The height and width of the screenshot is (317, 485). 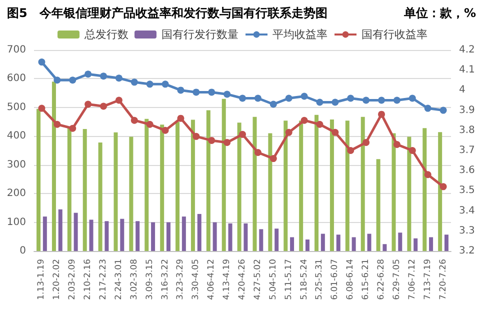 I want to click on legend-label: 平均收益率, so click(x=300, y=34).